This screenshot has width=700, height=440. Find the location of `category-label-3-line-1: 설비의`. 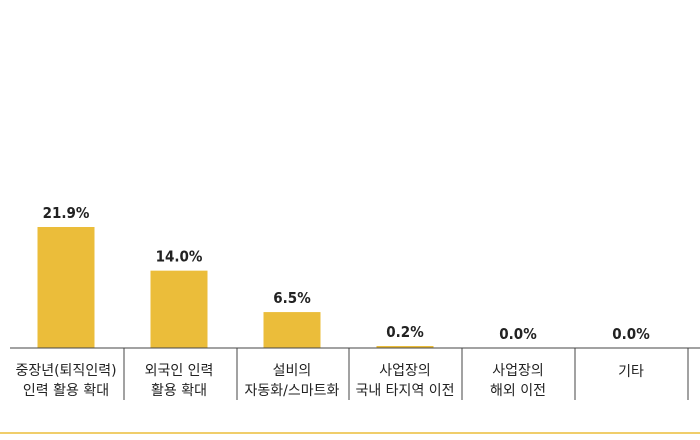

category-label-3-line-1: 설비의 is located at coordinates (292, 371).